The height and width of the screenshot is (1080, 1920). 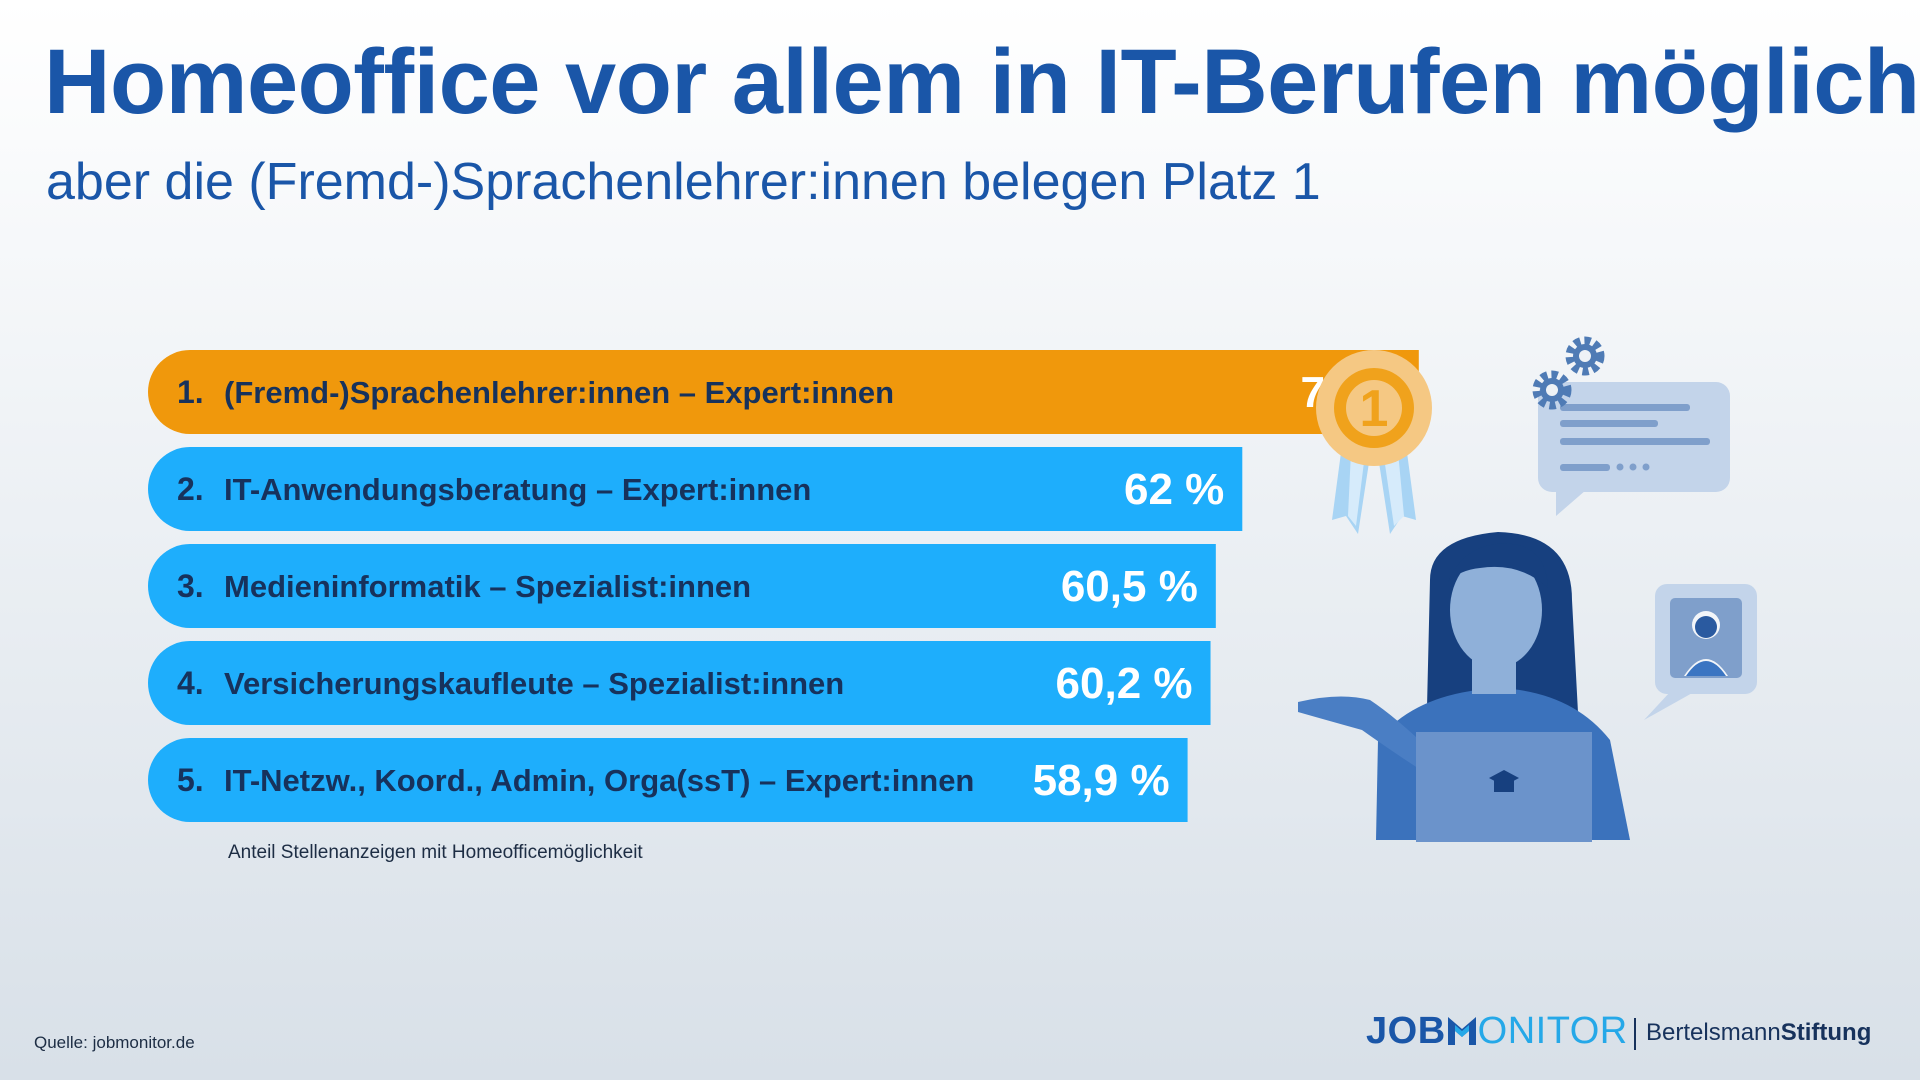 I want to click on value-label-2: 62 %, so click(x=1174, y=489).